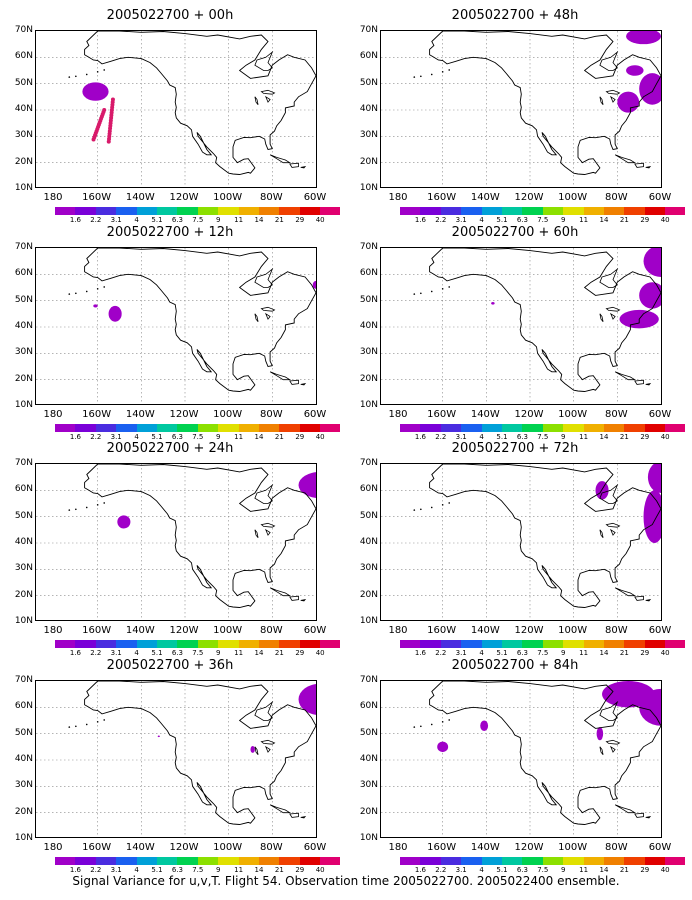 This screenshot has width=692, height=900. Describe the element at coordinates (481, 437) in the screenshot. I see `colorbar-label: 4` at that location.